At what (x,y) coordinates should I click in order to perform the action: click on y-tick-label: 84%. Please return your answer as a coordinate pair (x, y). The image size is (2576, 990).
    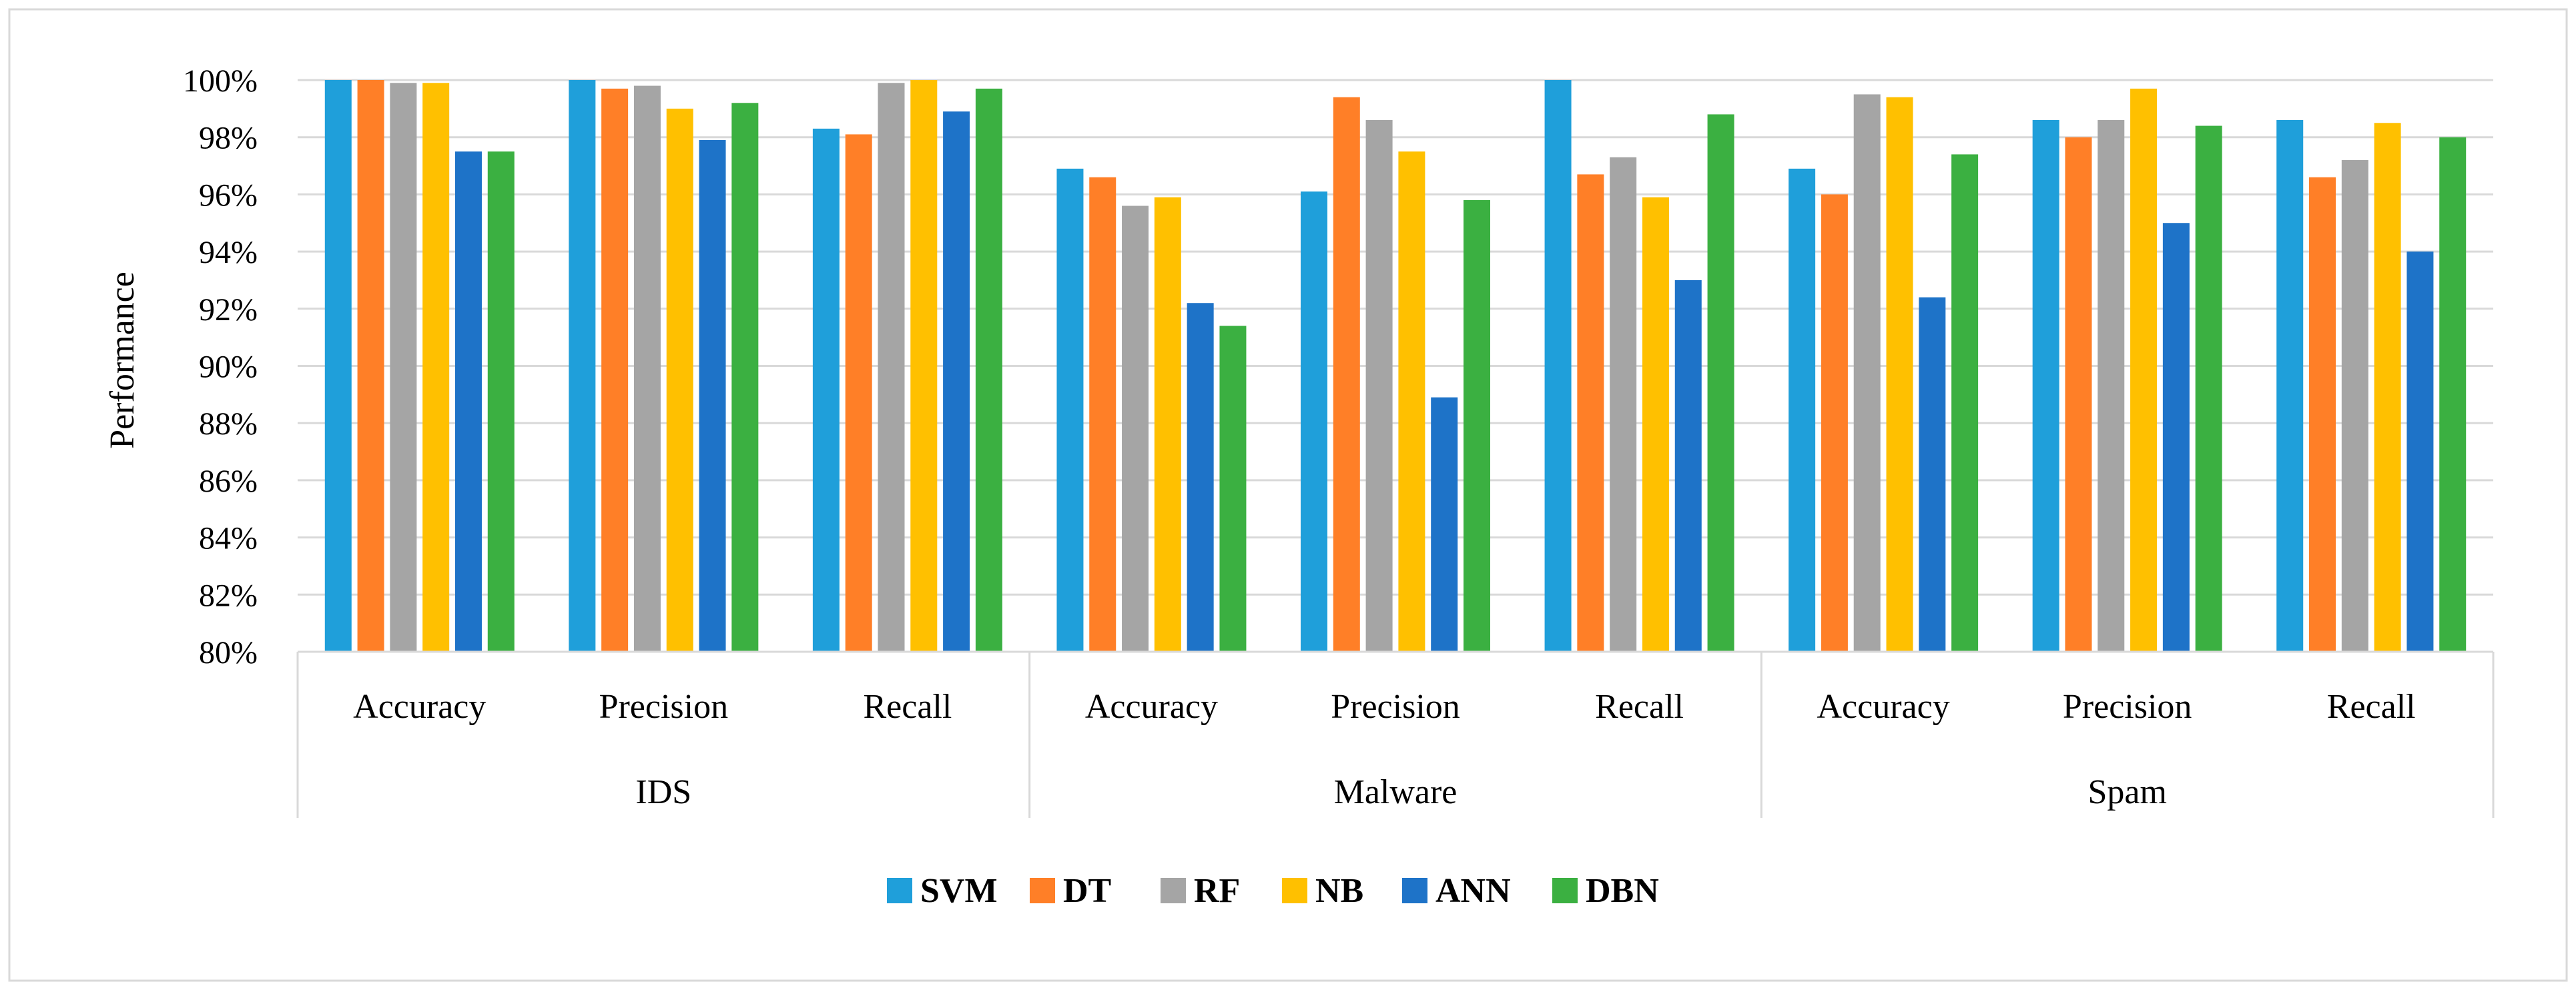
    Looking at the image, I should click on (228, 538).